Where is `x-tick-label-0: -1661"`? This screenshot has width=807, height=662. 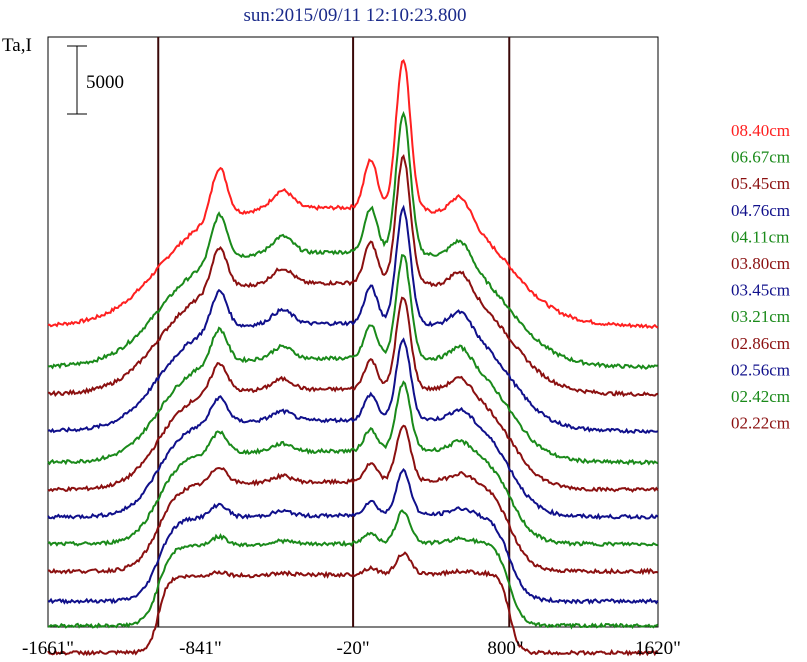 x-tick-label-0: -1661" is located at coordinates (48, 648).